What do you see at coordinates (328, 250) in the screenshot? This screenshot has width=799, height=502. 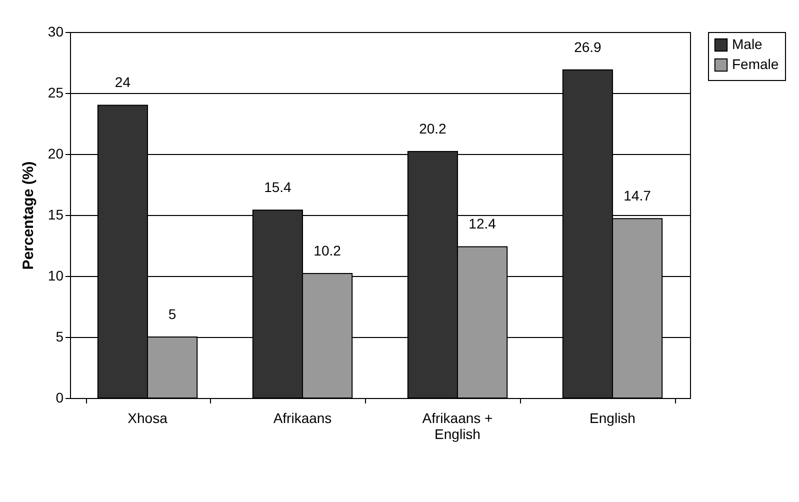 I see `data-label: 10.2` at bounding box center [328, 250].